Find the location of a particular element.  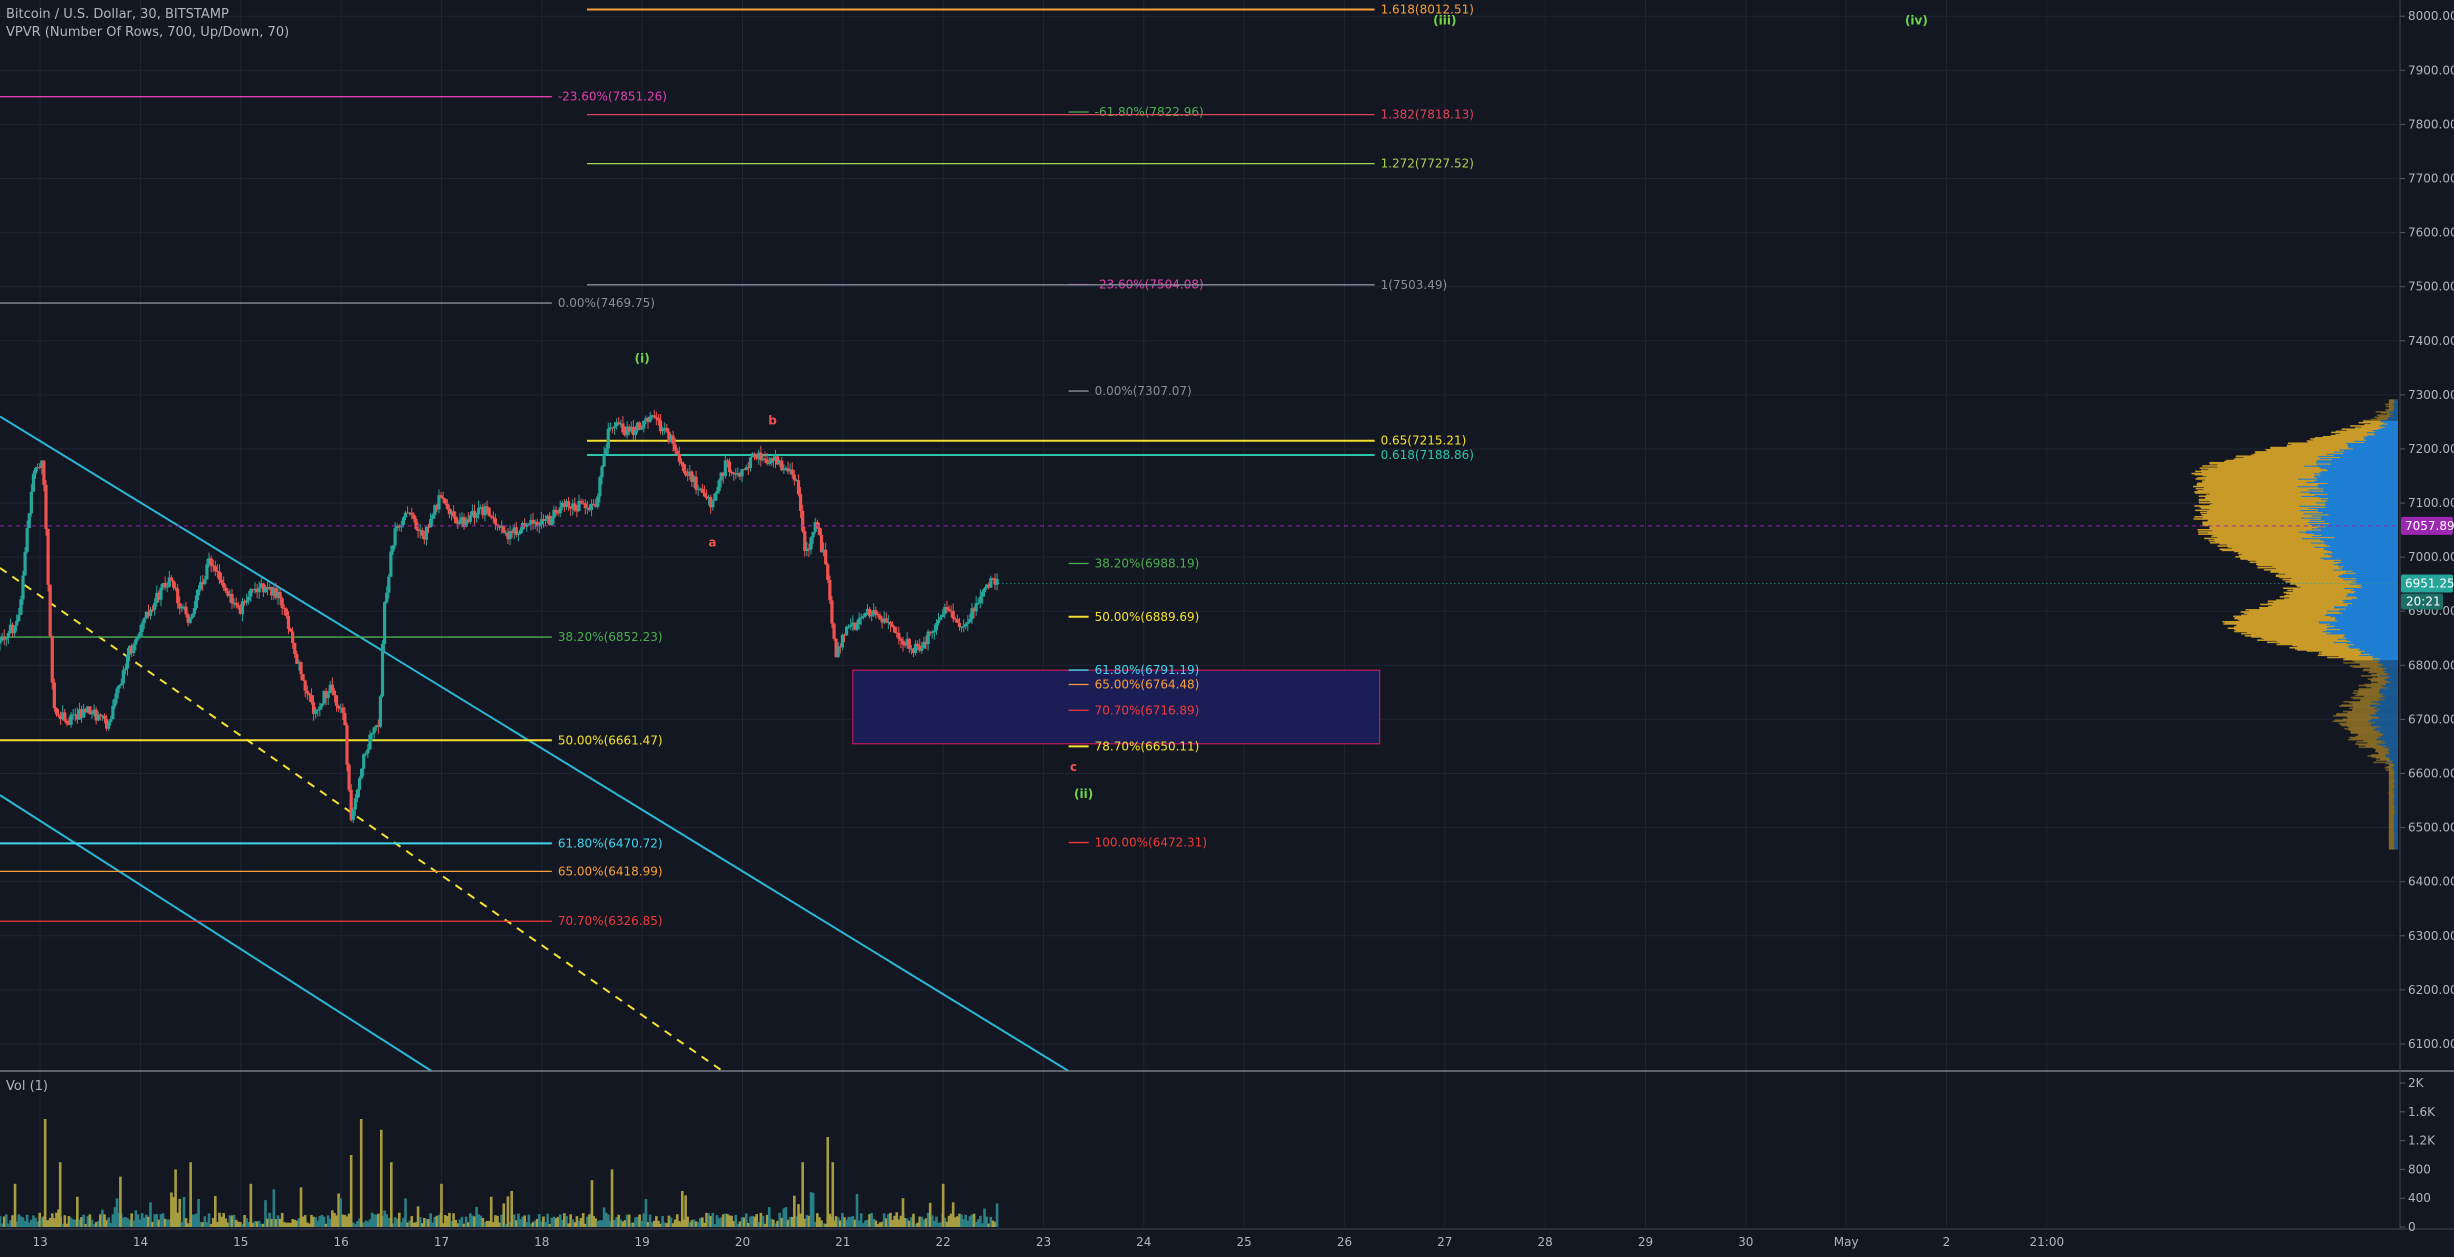

indicator-title: VPVR (Number Of Rows, 700, Up/Down, 70) is located at coordinates (148, 32).